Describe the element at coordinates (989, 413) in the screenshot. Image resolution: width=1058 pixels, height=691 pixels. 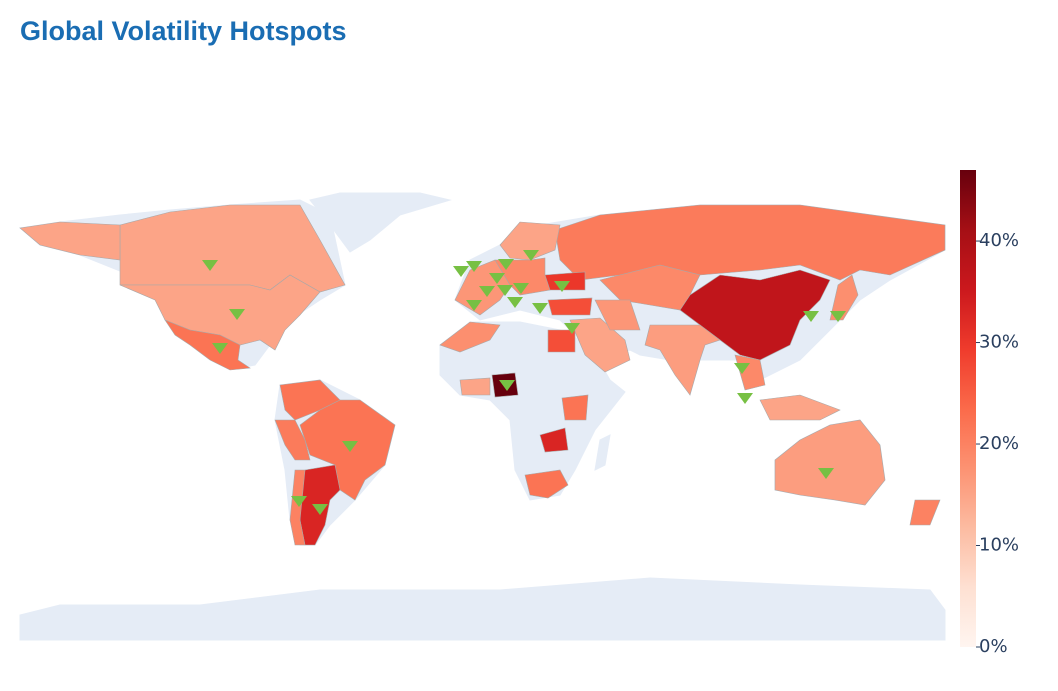
I see `colorbar: 0% 10% 20% 30% 40%` at that location.